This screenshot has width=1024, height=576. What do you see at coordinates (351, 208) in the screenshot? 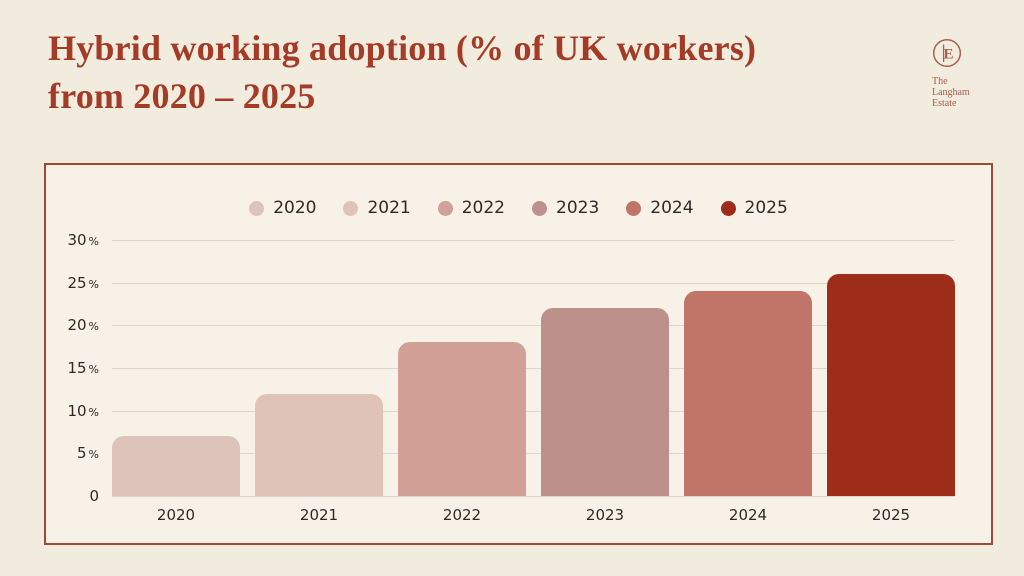
I see `legend-swatch-2021` at bounding box center [351, 208].